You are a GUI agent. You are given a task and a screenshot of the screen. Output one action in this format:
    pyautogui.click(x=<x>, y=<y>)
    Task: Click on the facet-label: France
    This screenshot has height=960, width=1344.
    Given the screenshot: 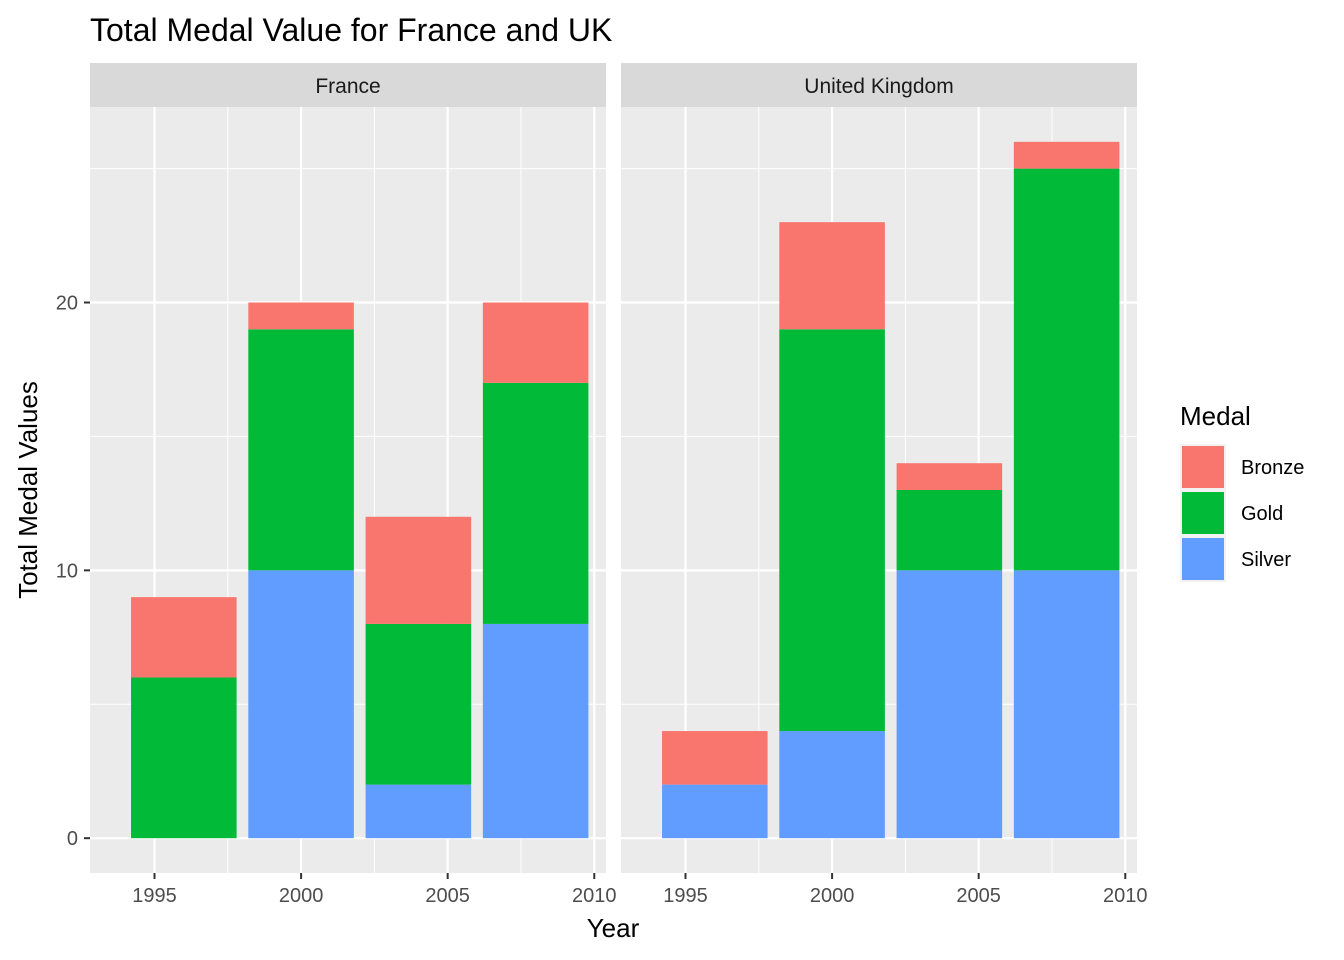 What is the action you would take?
    pyautogui.click(x=347, y=86)
    